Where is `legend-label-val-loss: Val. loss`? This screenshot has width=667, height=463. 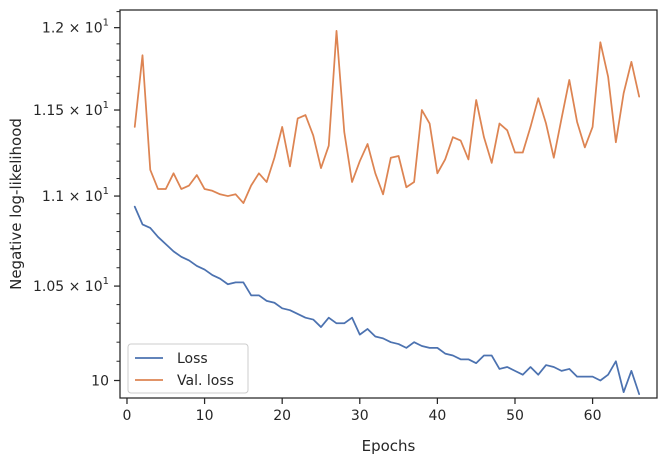 legend-label-val-loss: Val. loss is located at coordinates (205, 381).